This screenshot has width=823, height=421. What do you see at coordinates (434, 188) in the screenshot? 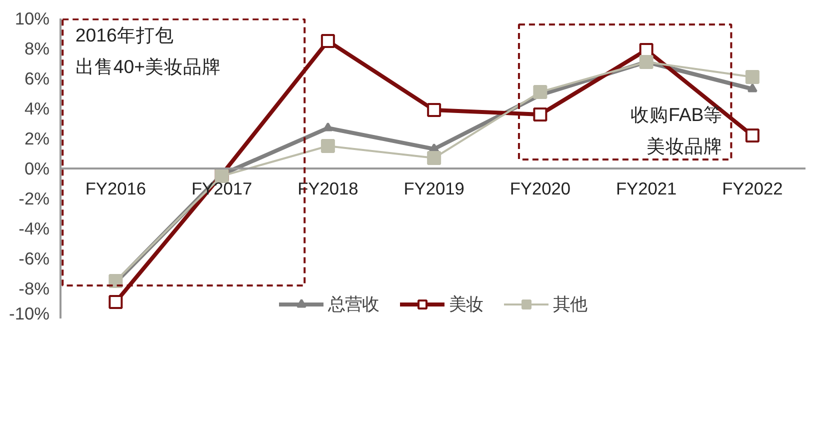
I see `x-tick-label: FY2019` at bounding box center [434, 188].